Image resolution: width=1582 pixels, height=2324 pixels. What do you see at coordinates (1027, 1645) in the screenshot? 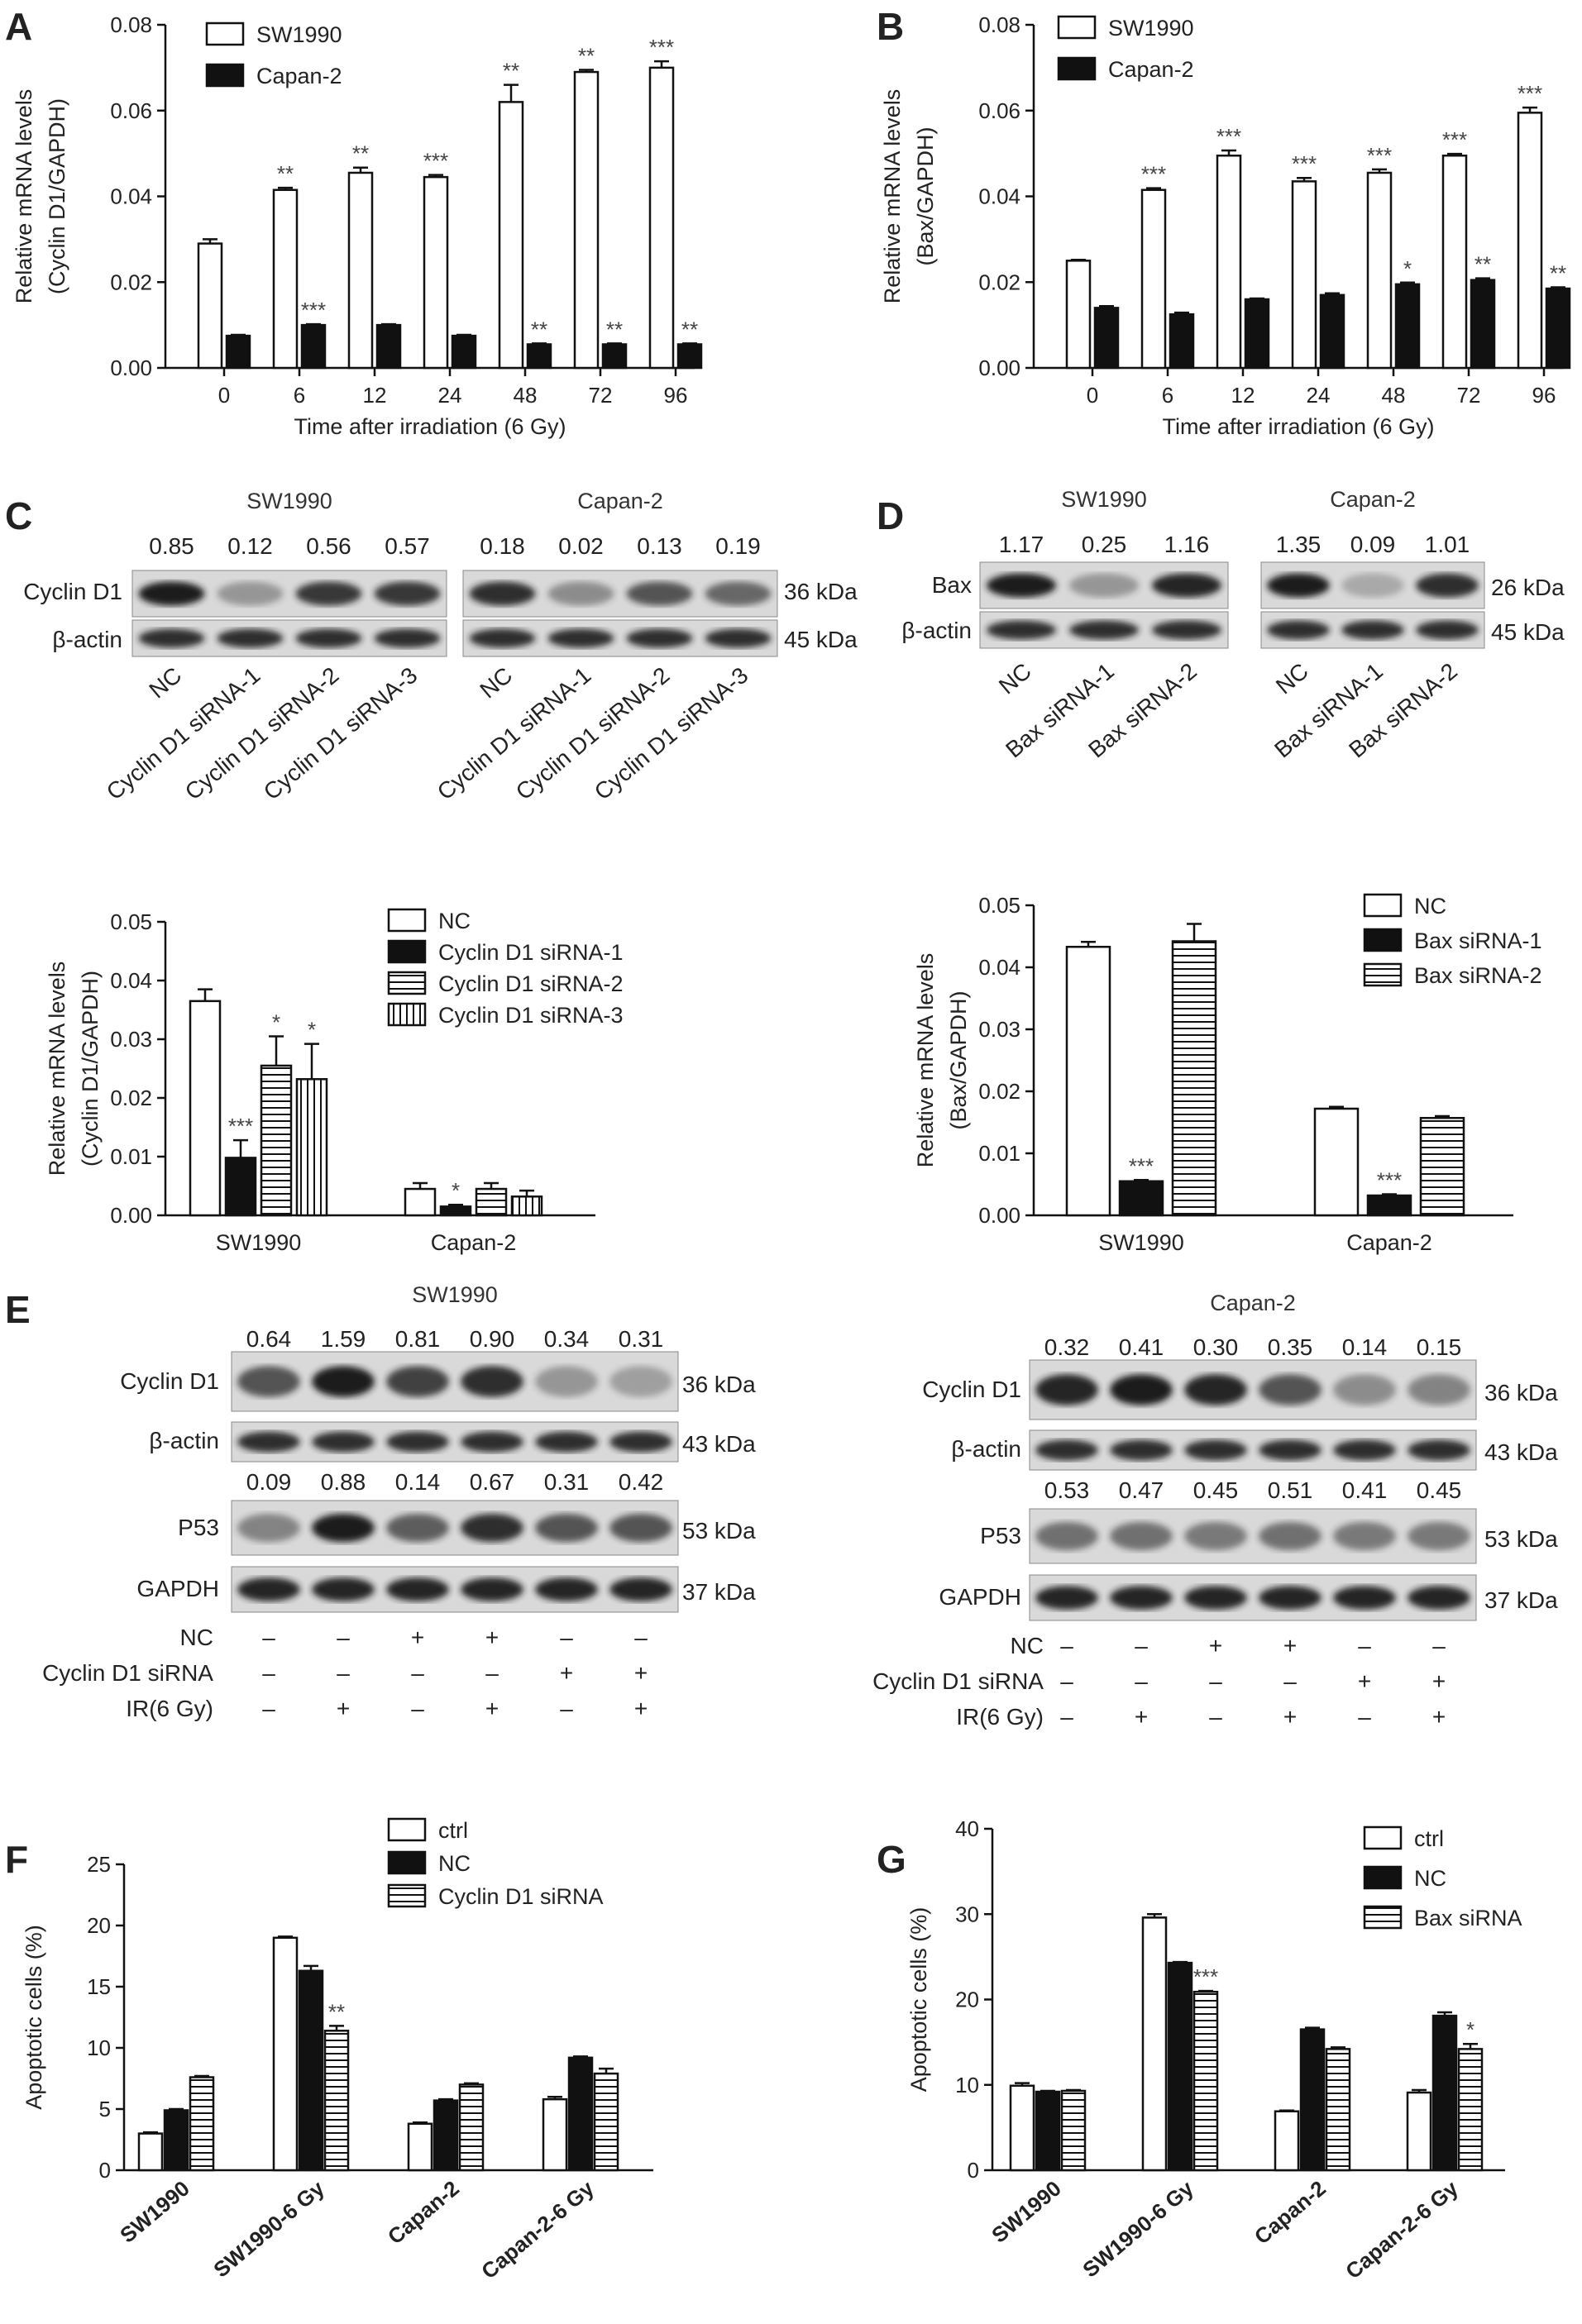
I see `condition-label: NC` at bounding box center [1027, 1645].